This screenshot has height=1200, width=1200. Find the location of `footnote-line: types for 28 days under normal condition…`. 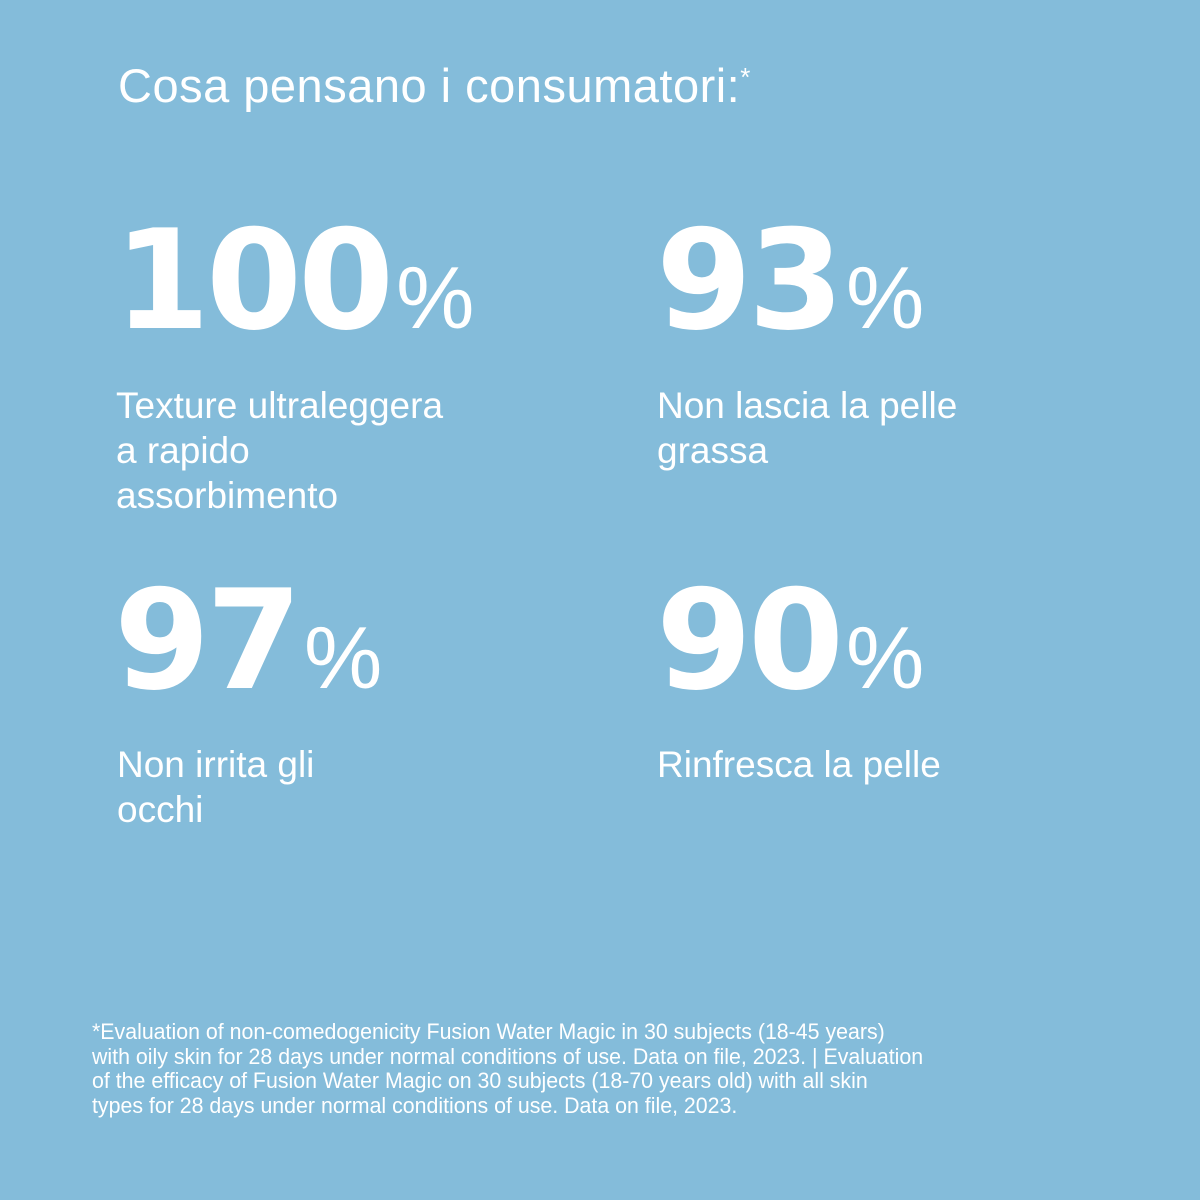

footnote-line: types for 28 days under normal condition… is located at coordinates (415, 1105).